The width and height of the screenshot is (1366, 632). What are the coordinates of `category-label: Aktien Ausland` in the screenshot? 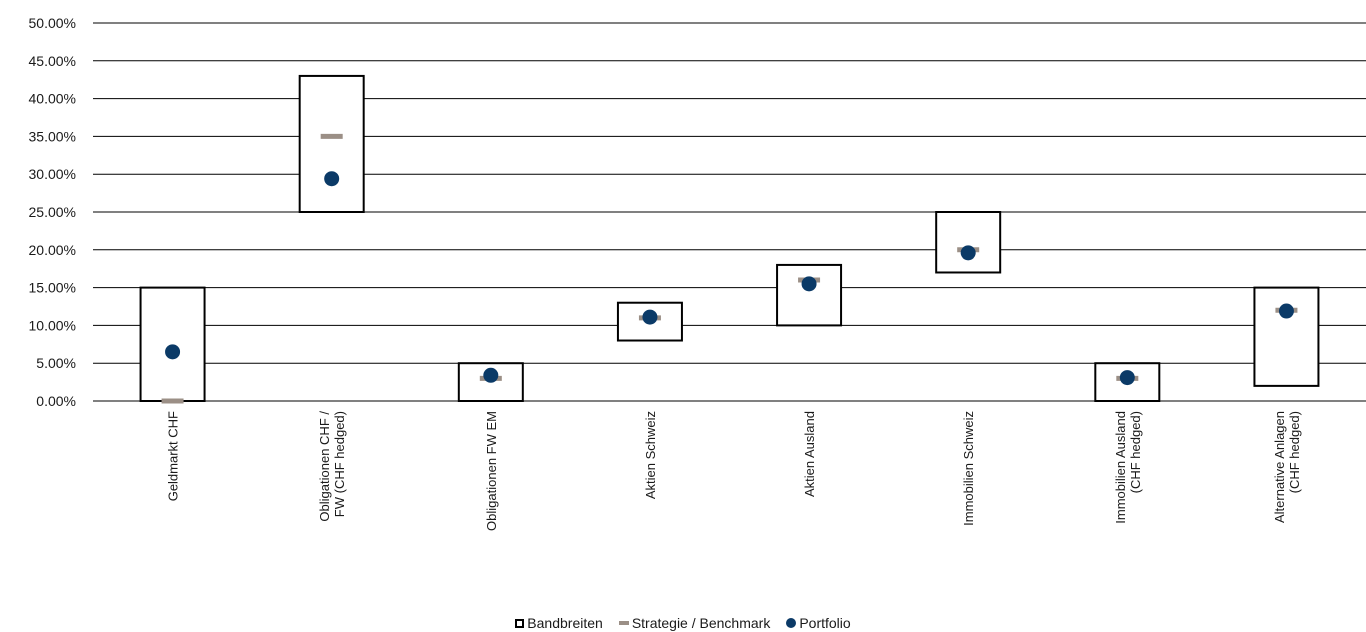 It's located at (809, 454).